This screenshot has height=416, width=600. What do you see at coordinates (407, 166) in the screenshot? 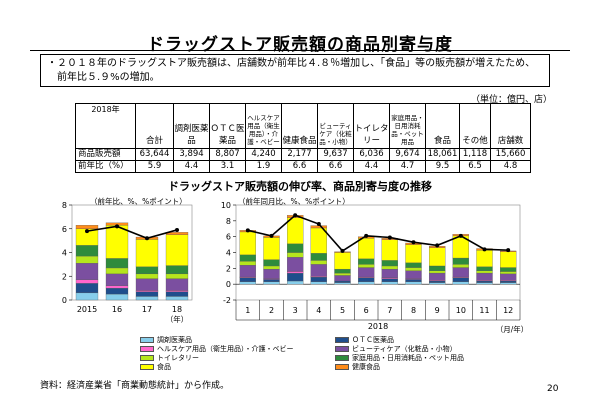
I see `table-cell: 4.7` at bounding box center [407, 166].